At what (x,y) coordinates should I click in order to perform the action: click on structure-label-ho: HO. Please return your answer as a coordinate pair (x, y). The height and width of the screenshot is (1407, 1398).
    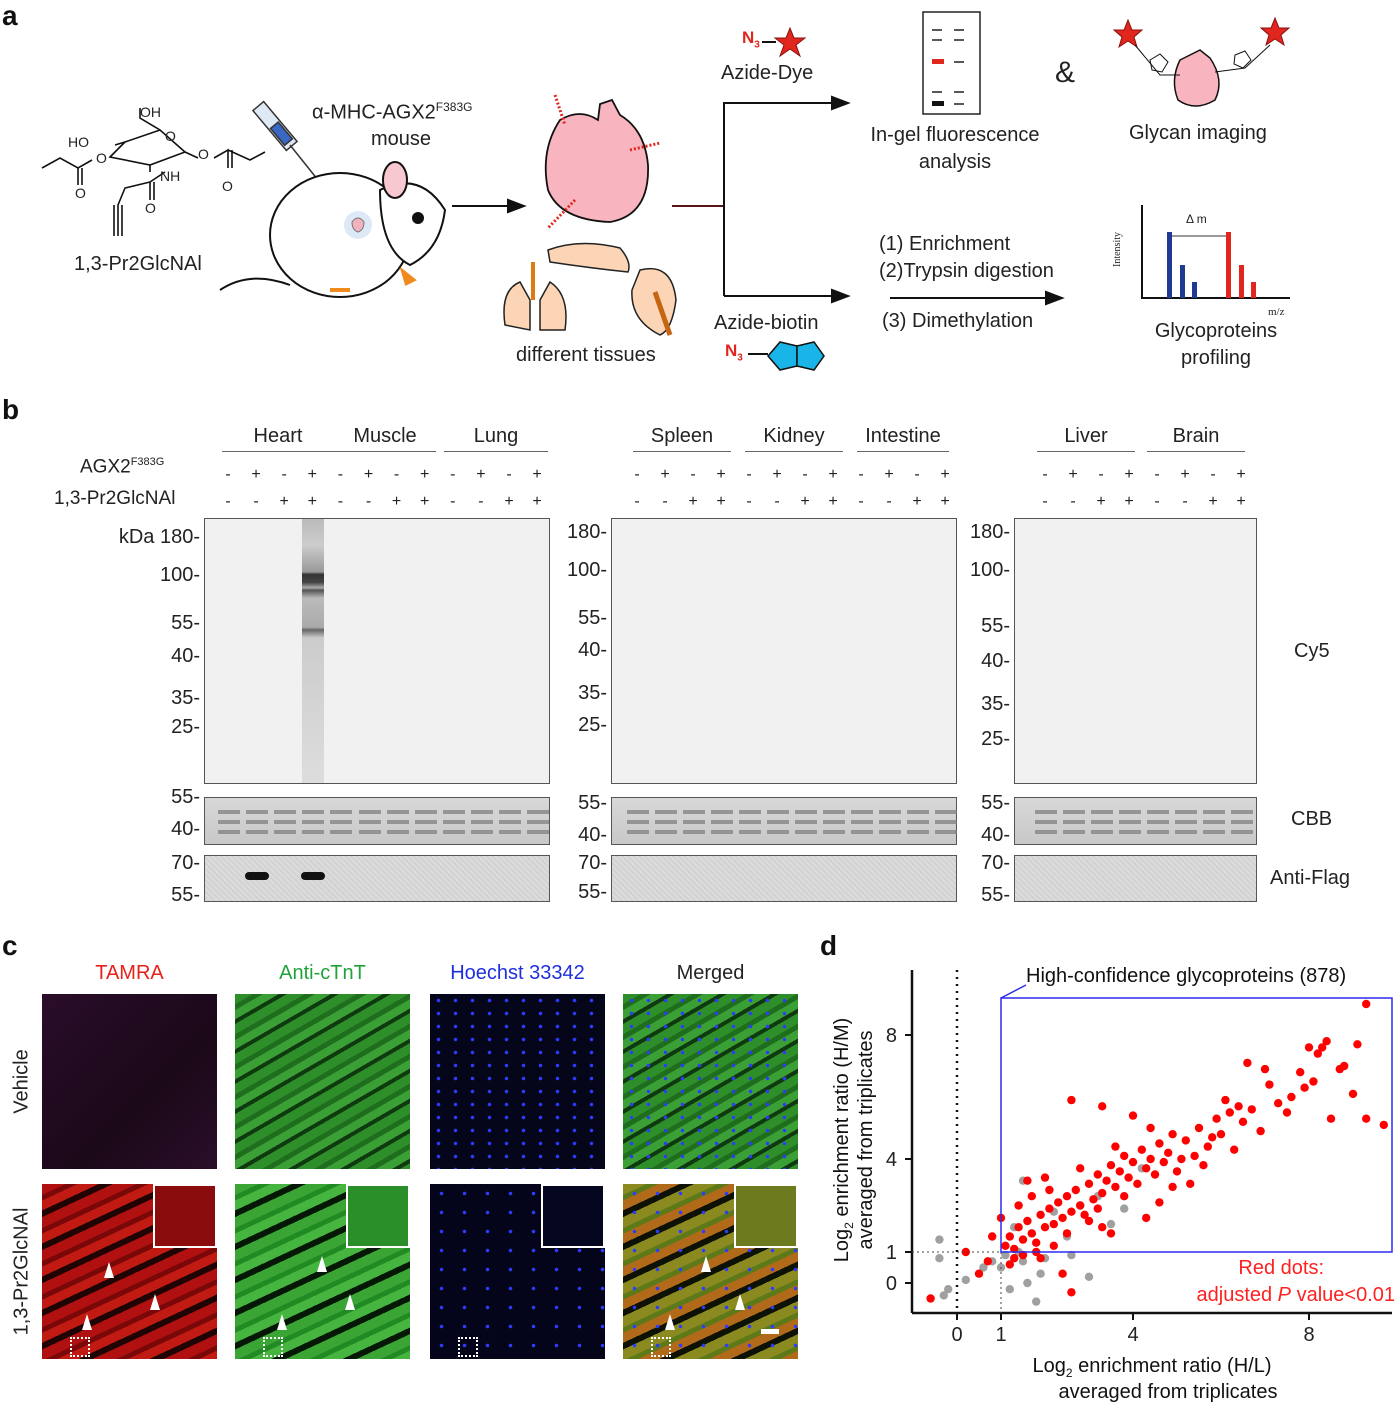
    Looking at the image, I should click on (78, 142).